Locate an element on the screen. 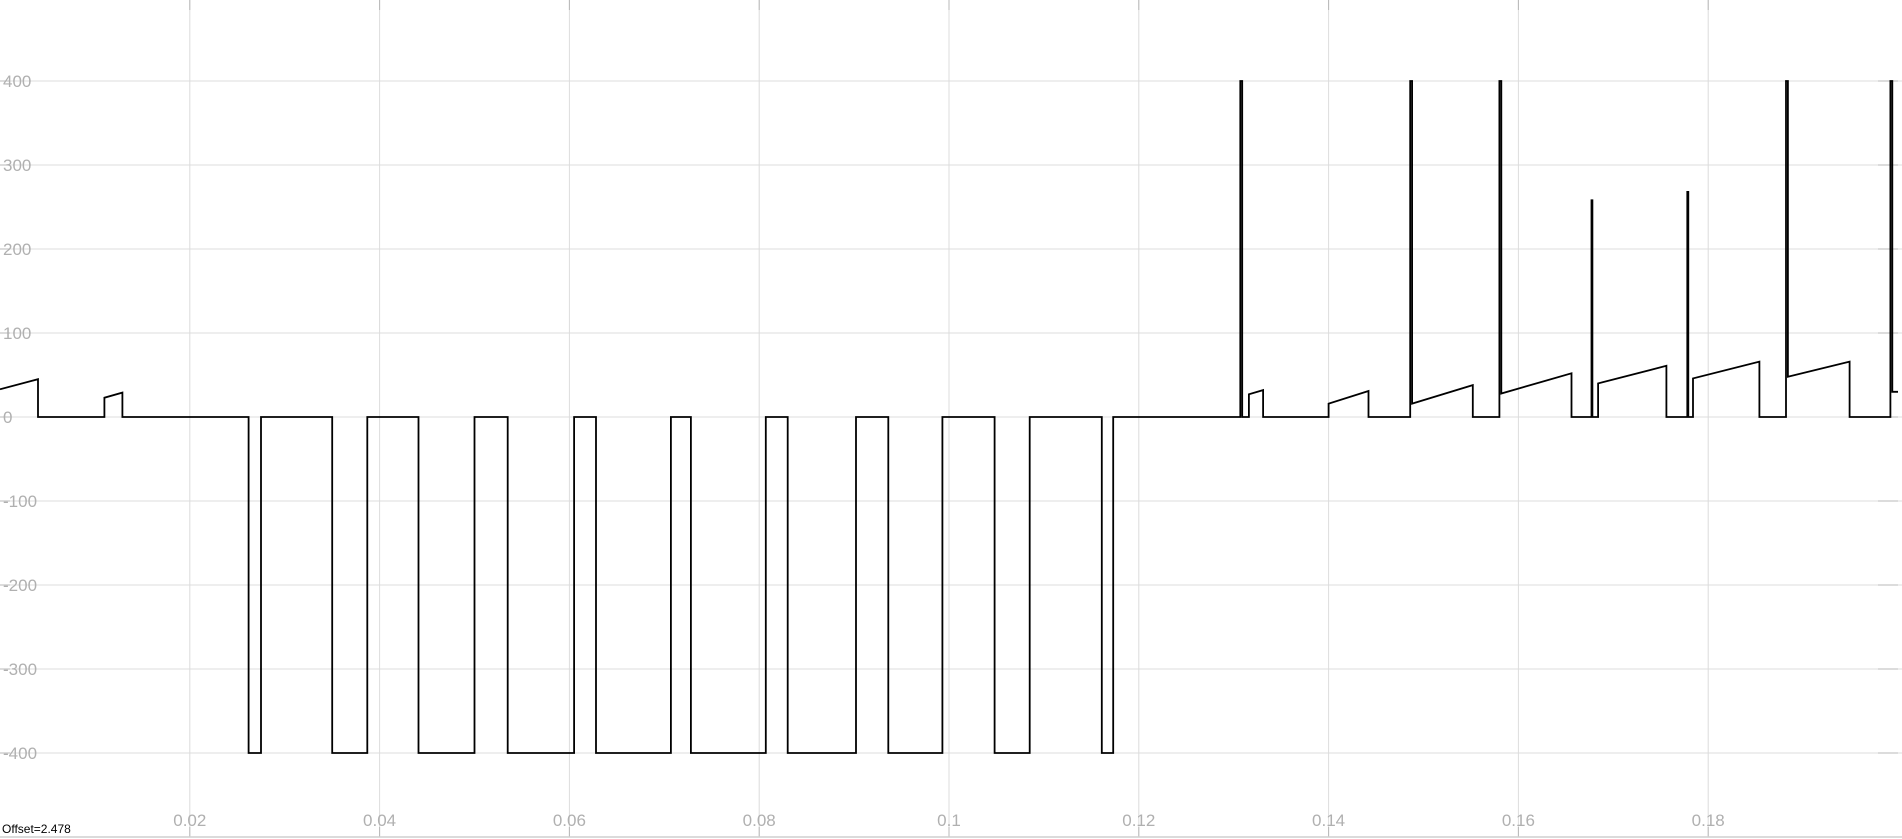 The width and height of the screenshot is (1902, 839). x-tick-label: 0.1 is located at coordinates (949, 820).